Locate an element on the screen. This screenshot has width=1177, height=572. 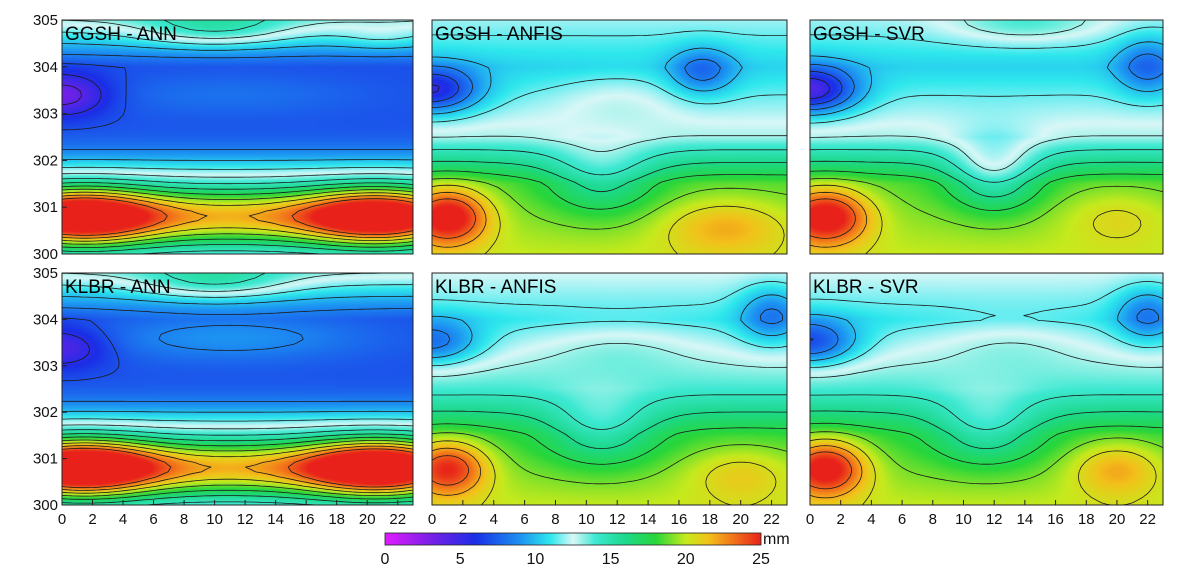
x-tick-label: 4 is located at coordinates (123, 519).